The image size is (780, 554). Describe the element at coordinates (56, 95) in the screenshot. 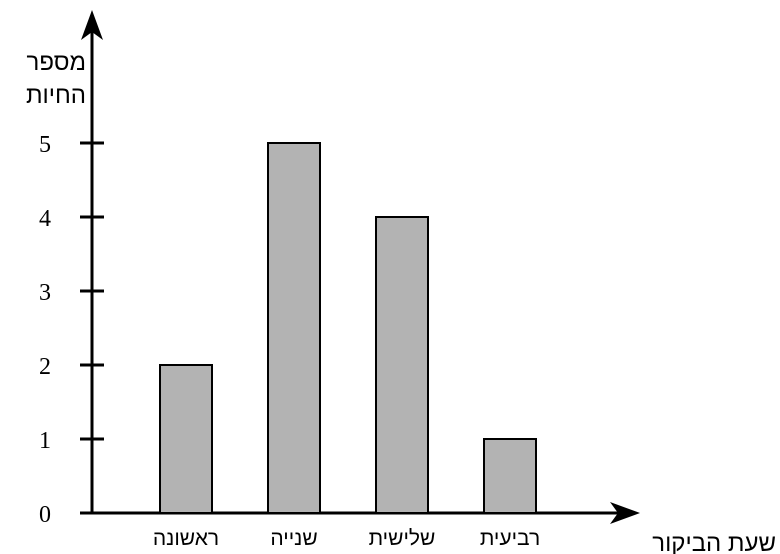

I see `y-axis-label-line-2: החיות` at that location.